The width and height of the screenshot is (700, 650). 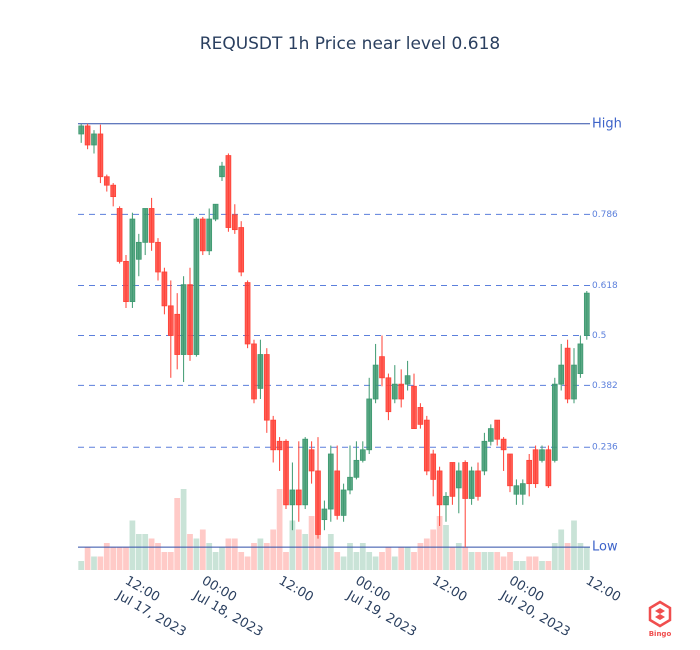 I want to click on level-label: High, so click(x=607, y=123).